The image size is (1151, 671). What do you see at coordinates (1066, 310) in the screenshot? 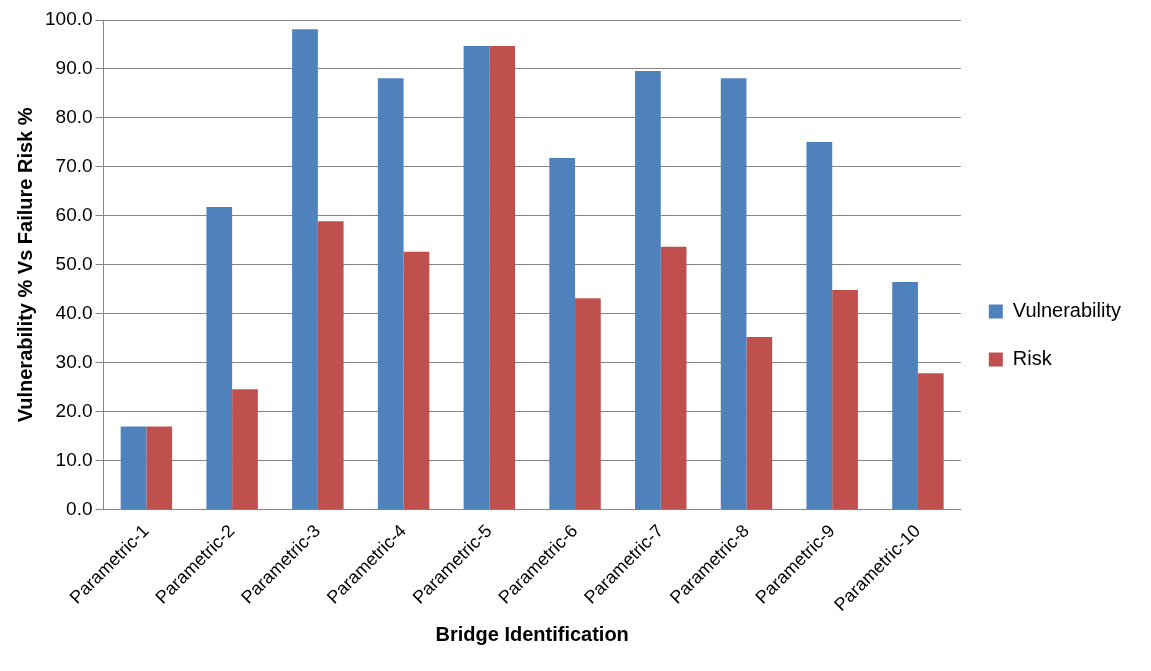
I see `legend-label: Vulnerability` at bounding box center [1066, 310].